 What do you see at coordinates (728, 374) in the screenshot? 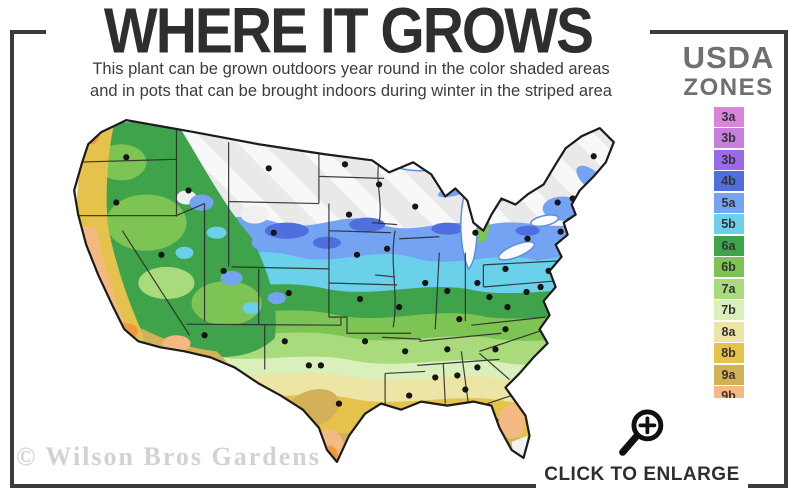
I see `legend-zone-9a: 9a` at bounding box center [728, 374].